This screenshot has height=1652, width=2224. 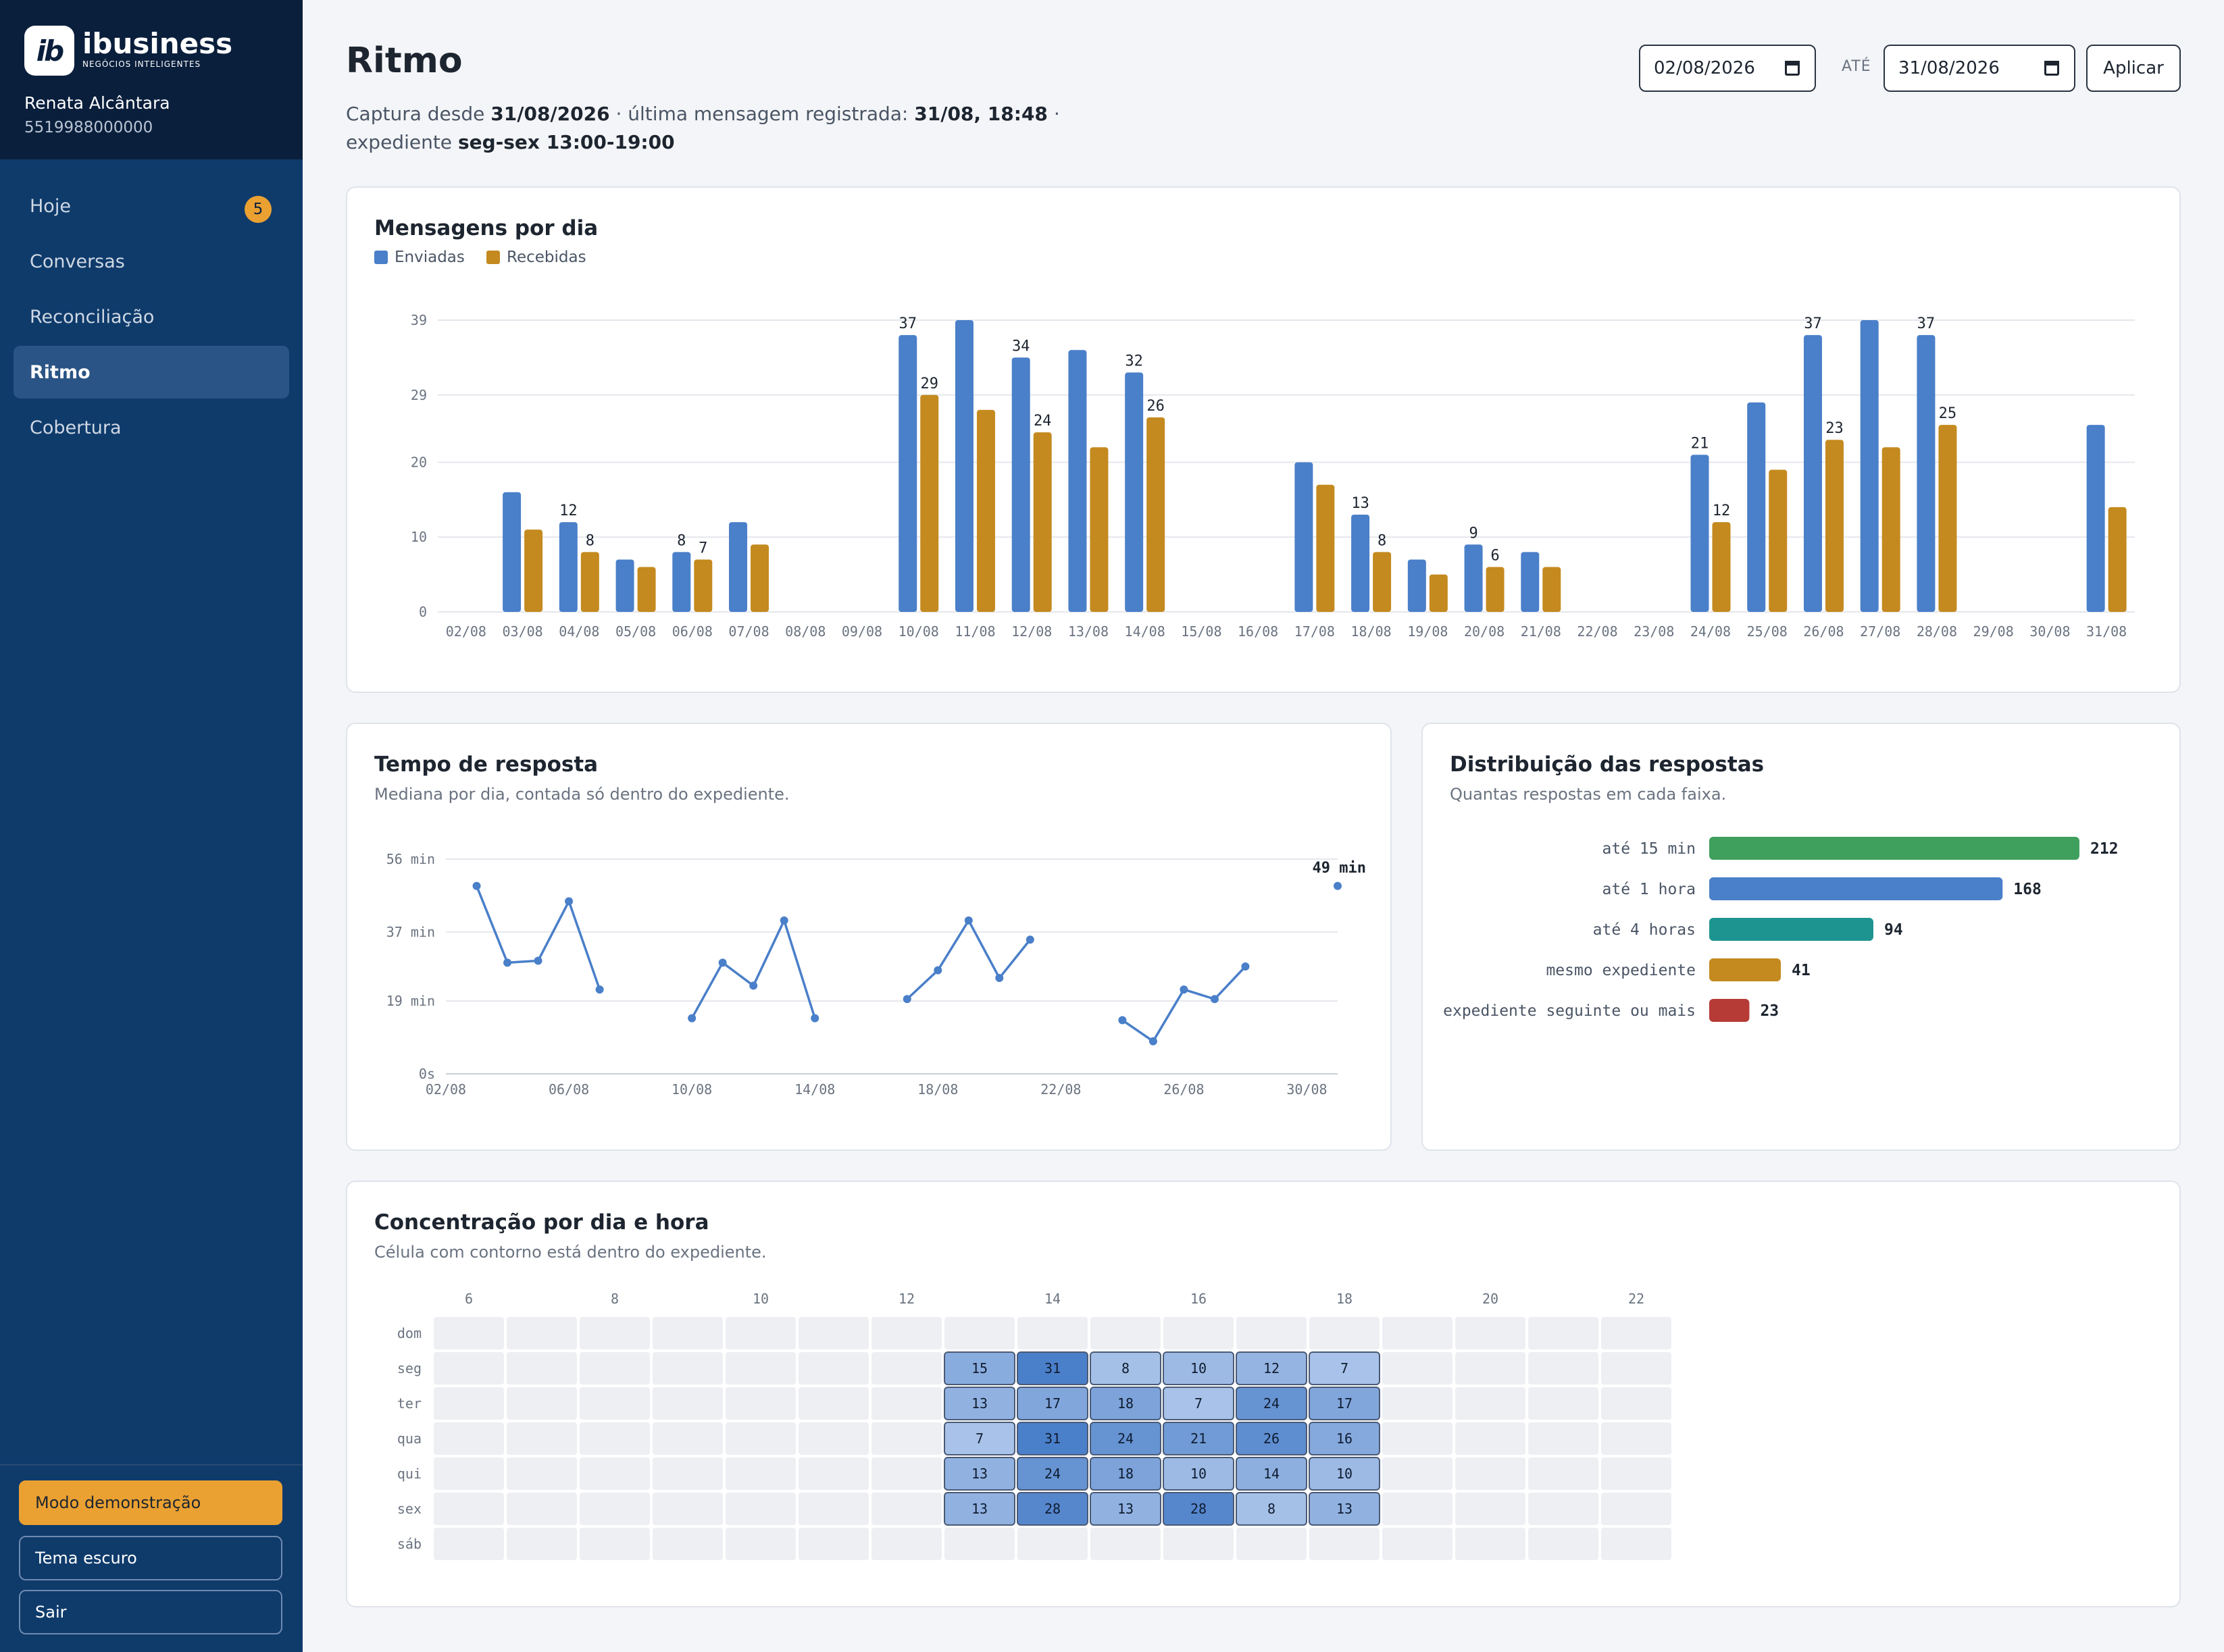 I want to click on x-tick-label: 09/08, so click(x=862, y=631).